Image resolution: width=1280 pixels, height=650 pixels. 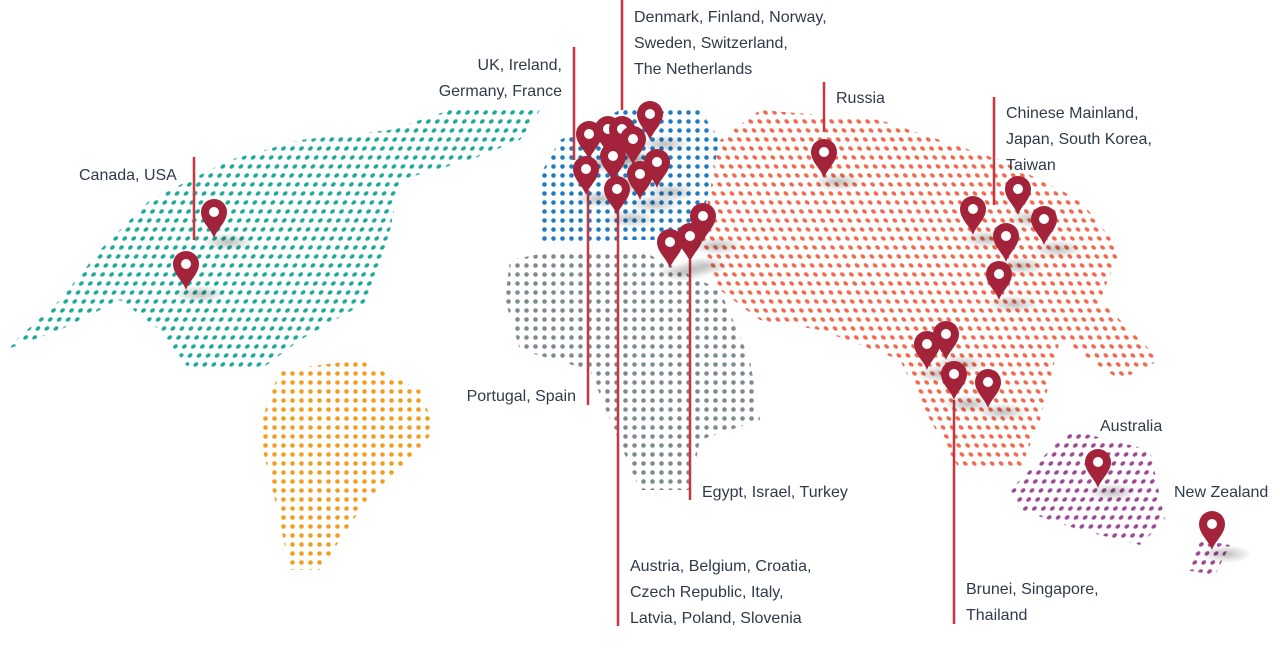 What do you see at coordinates (1072, 113) in the screenshot?
I see `region-label: Chinese Mainland,` at bounding box center [1072, 113].